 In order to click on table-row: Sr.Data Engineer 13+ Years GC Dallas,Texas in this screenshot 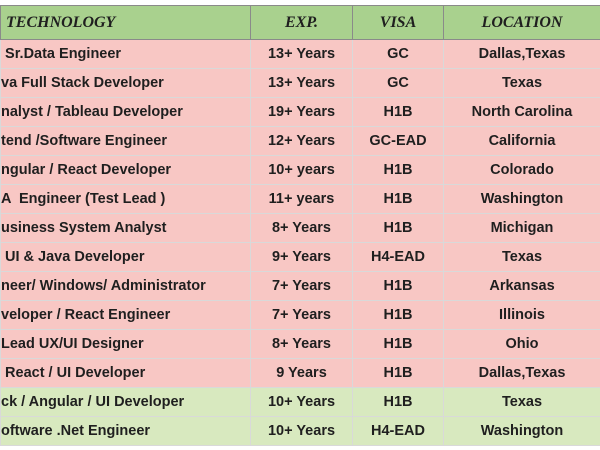, I will do `click(300, 54)`.